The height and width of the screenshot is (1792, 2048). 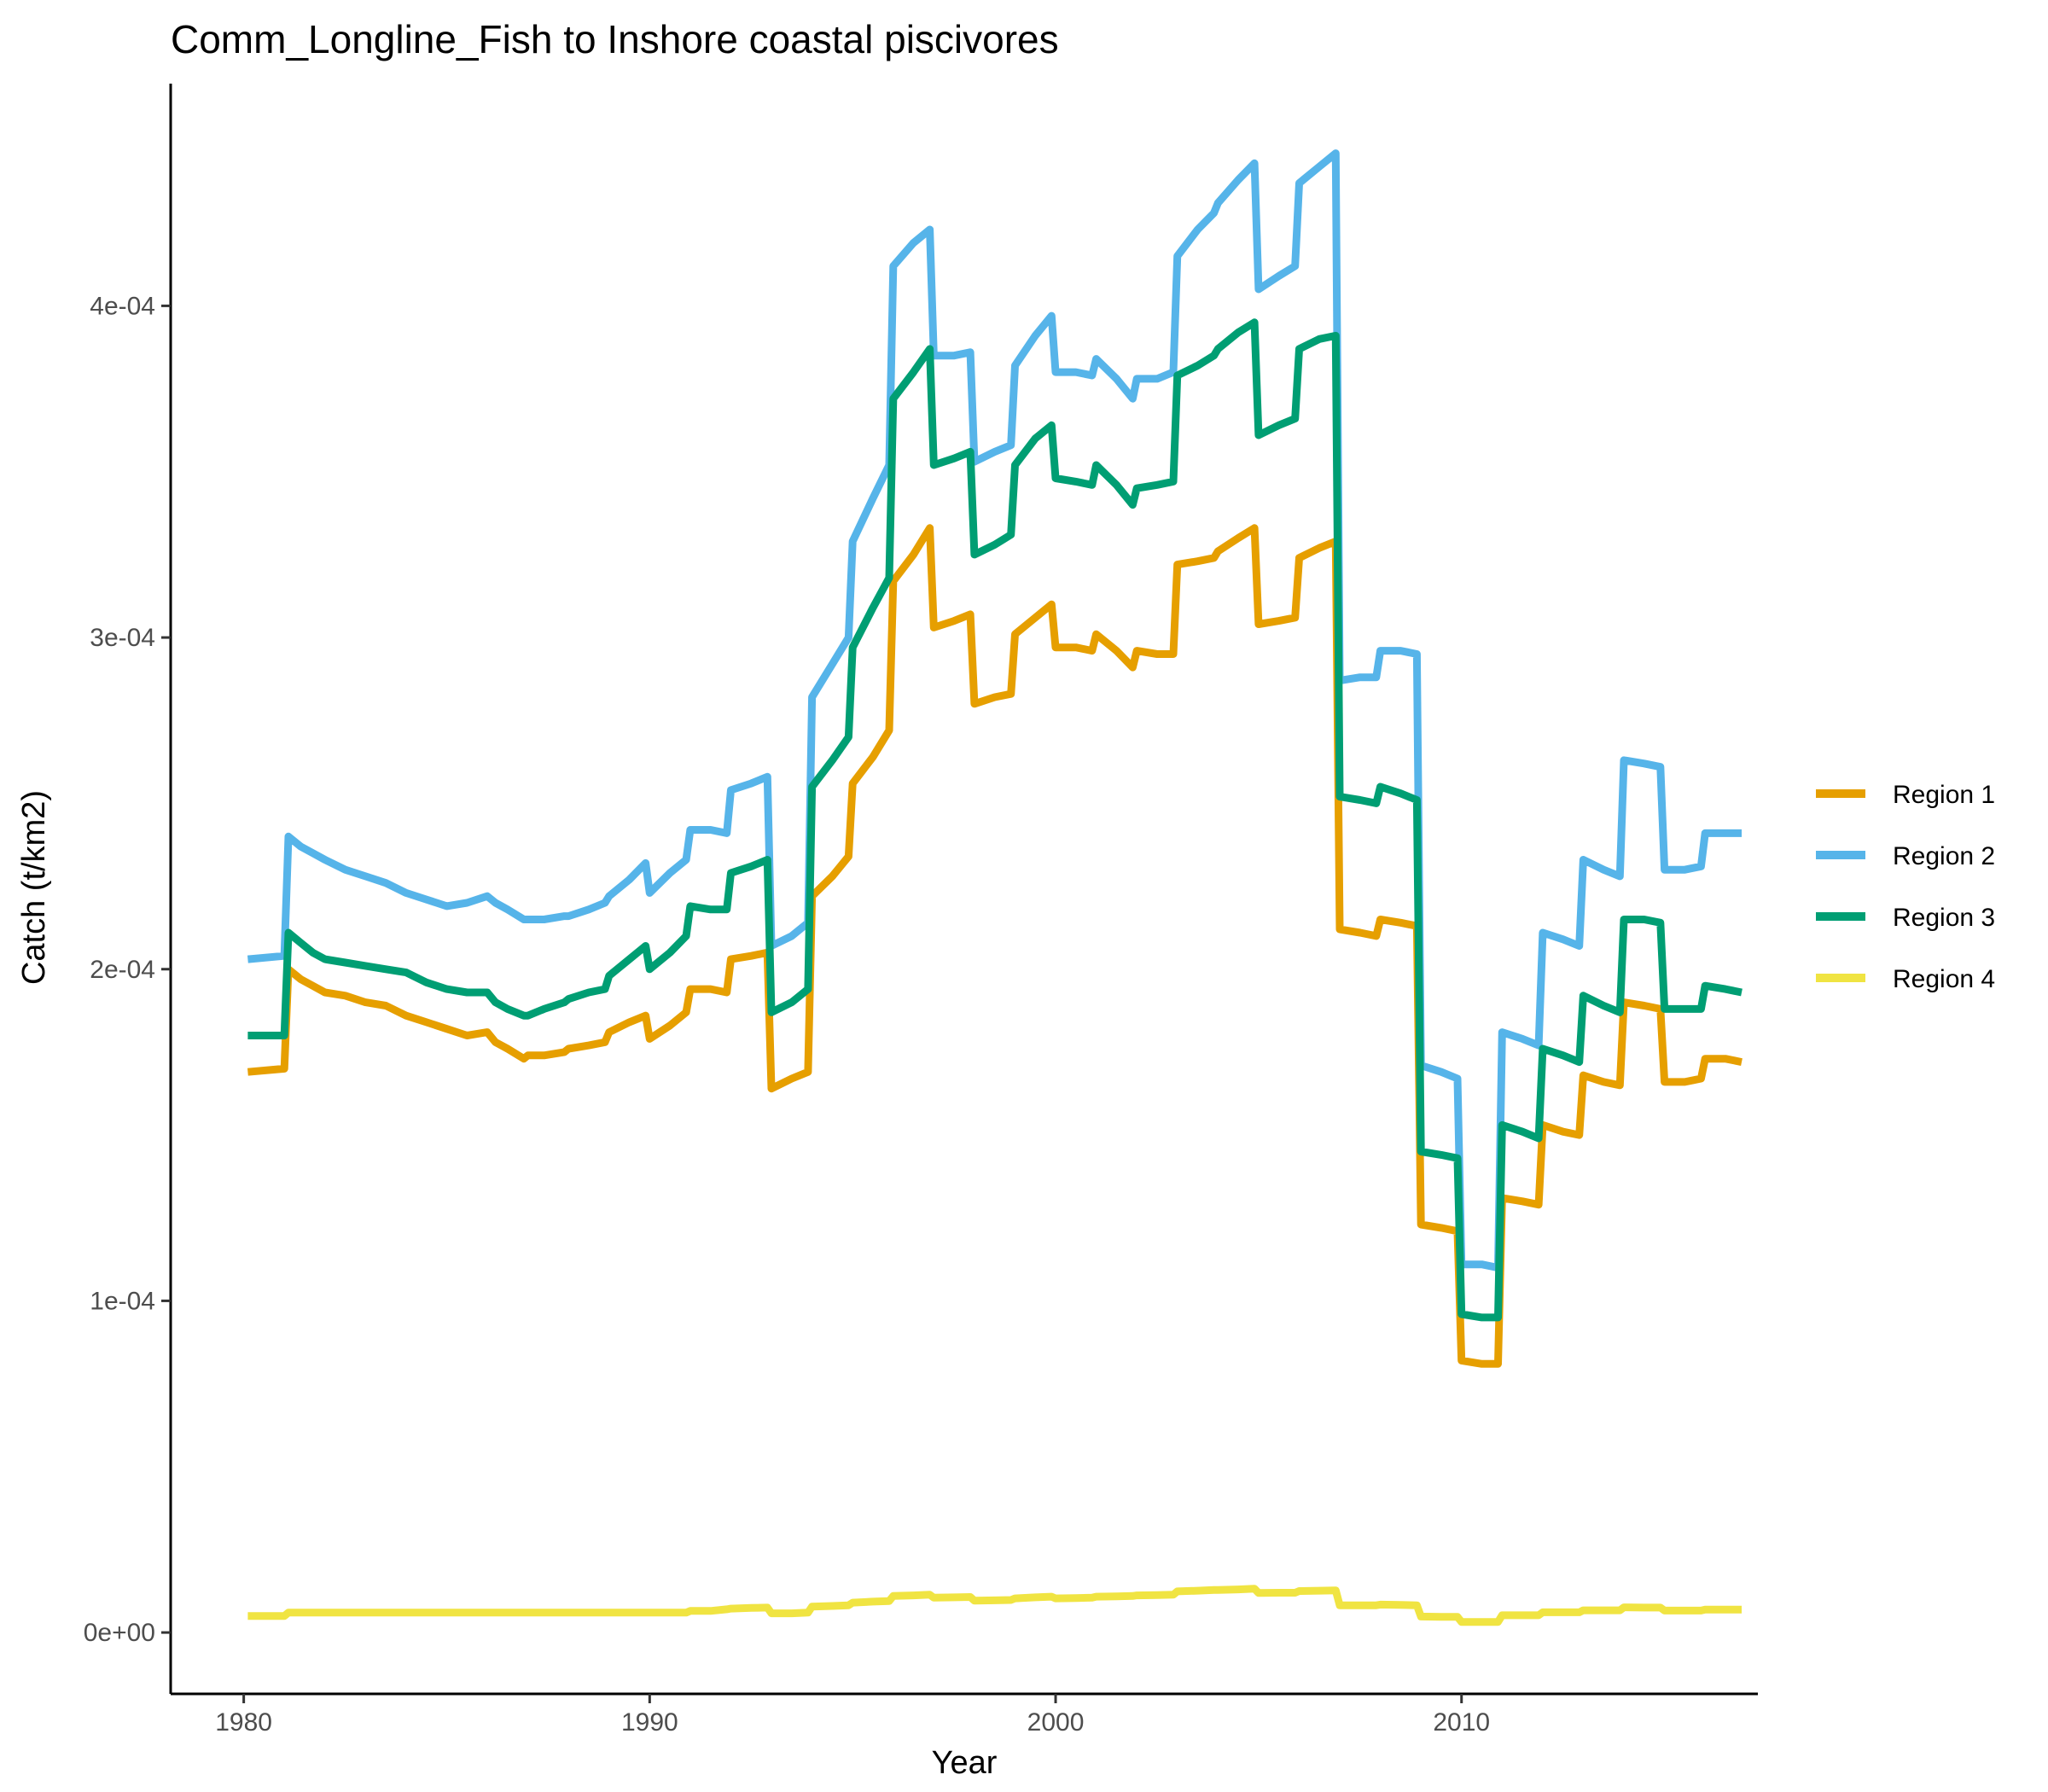 I want to click on y-tick-label: 2e-04, so click(x=123, y=970).